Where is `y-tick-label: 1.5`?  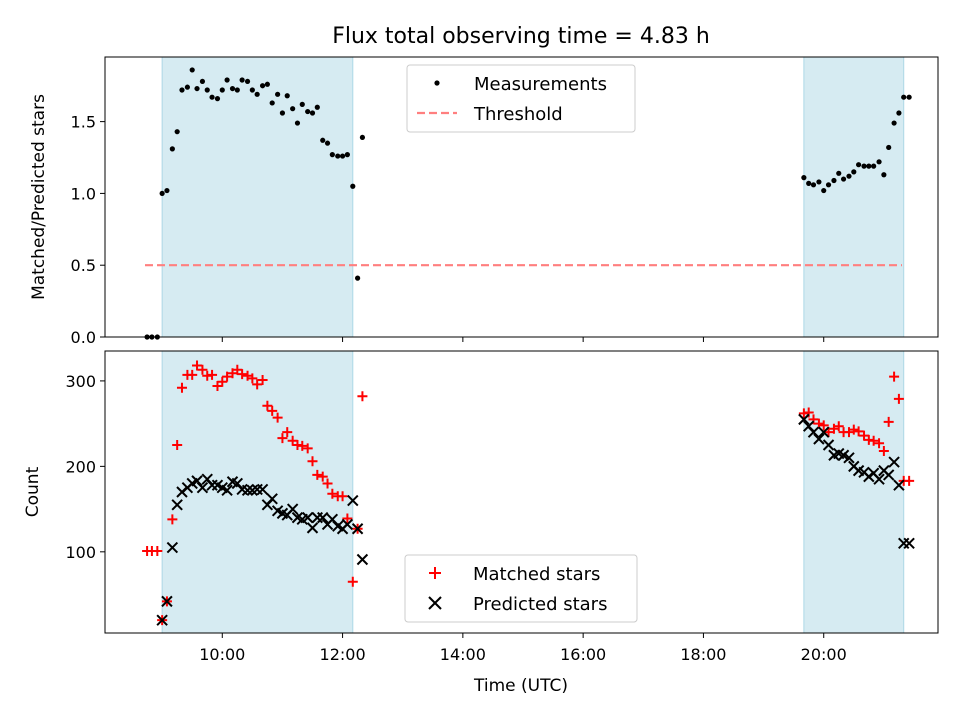 y-tick-label: 1.5 is located at coordinates (83, 122).